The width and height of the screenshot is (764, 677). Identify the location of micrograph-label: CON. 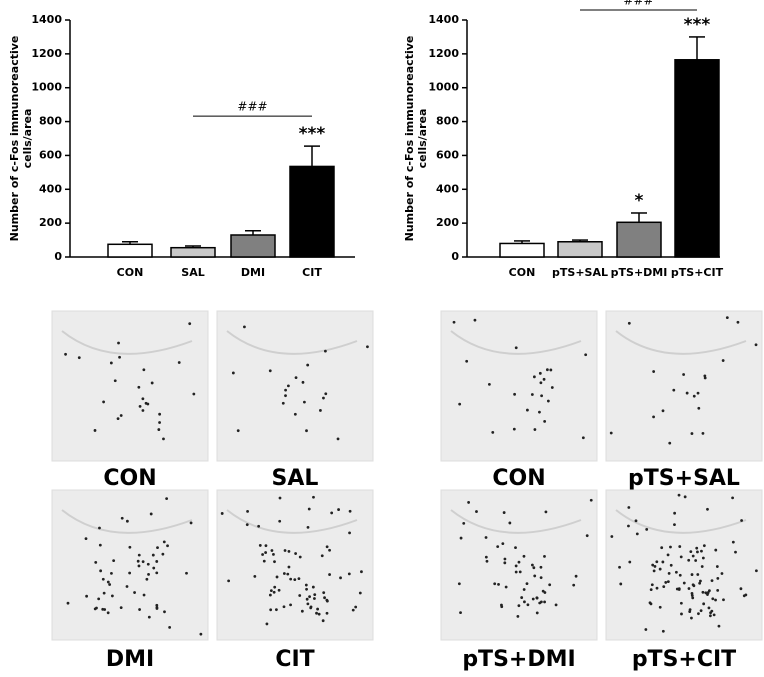
(129, 478).